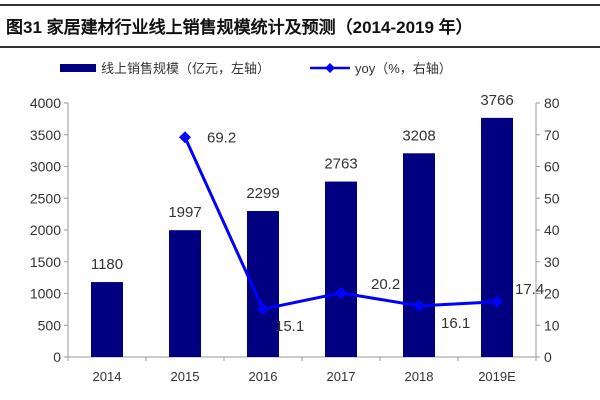 The image size is (600, 400). Describe the element at coordinates (221, 137) in the screenshot. I see `yoy-data-label: 69.2` at that location.